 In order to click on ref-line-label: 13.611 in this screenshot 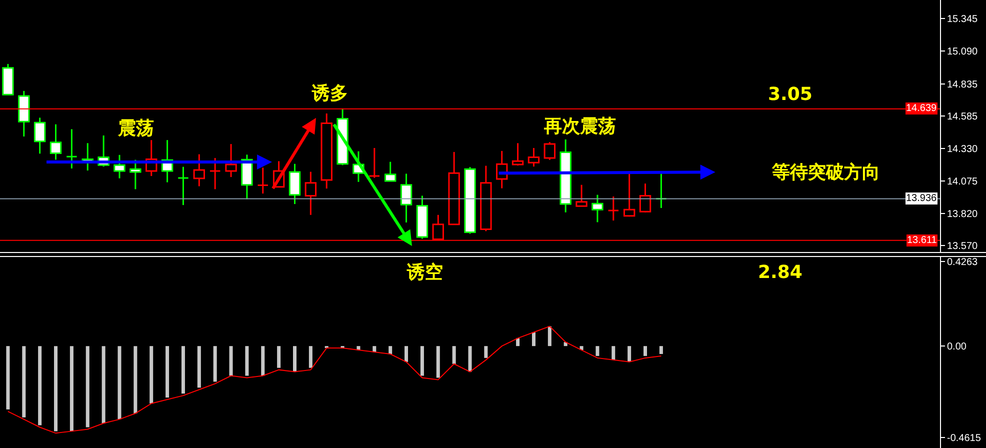, I will do `click(922, 240)`.